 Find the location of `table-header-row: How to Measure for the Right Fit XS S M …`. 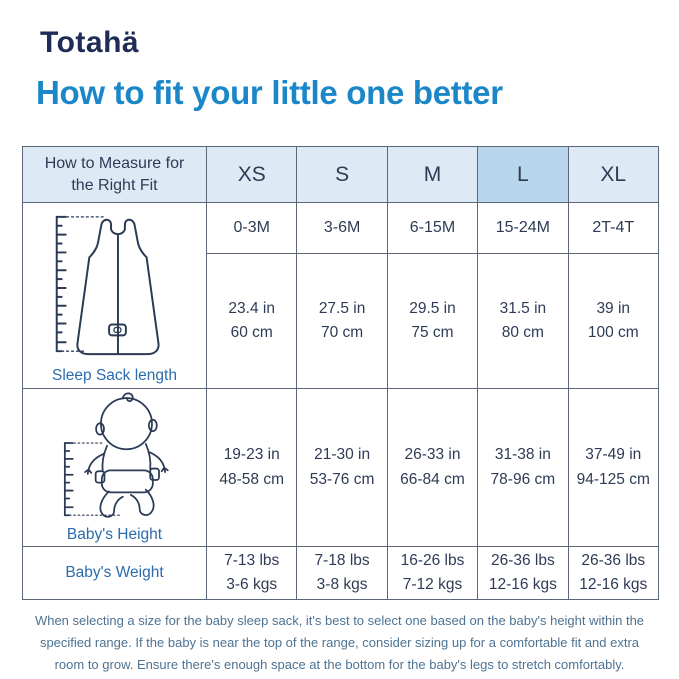

table-header-row: How to Measure for the Right Fit XS S M … is located at coordinates (340, 174).